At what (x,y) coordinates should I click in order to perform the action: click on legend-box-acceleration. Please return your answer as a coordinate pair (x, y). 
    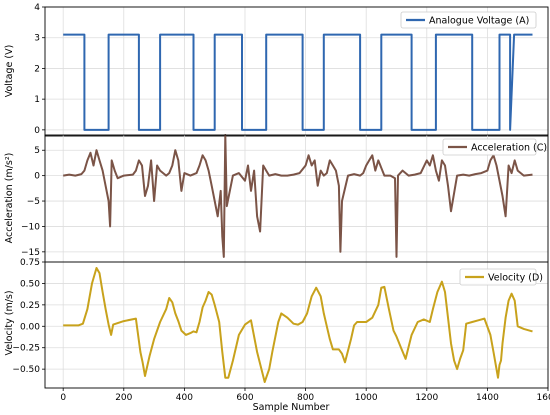
    Looking at the image, I should click on (489, 147).